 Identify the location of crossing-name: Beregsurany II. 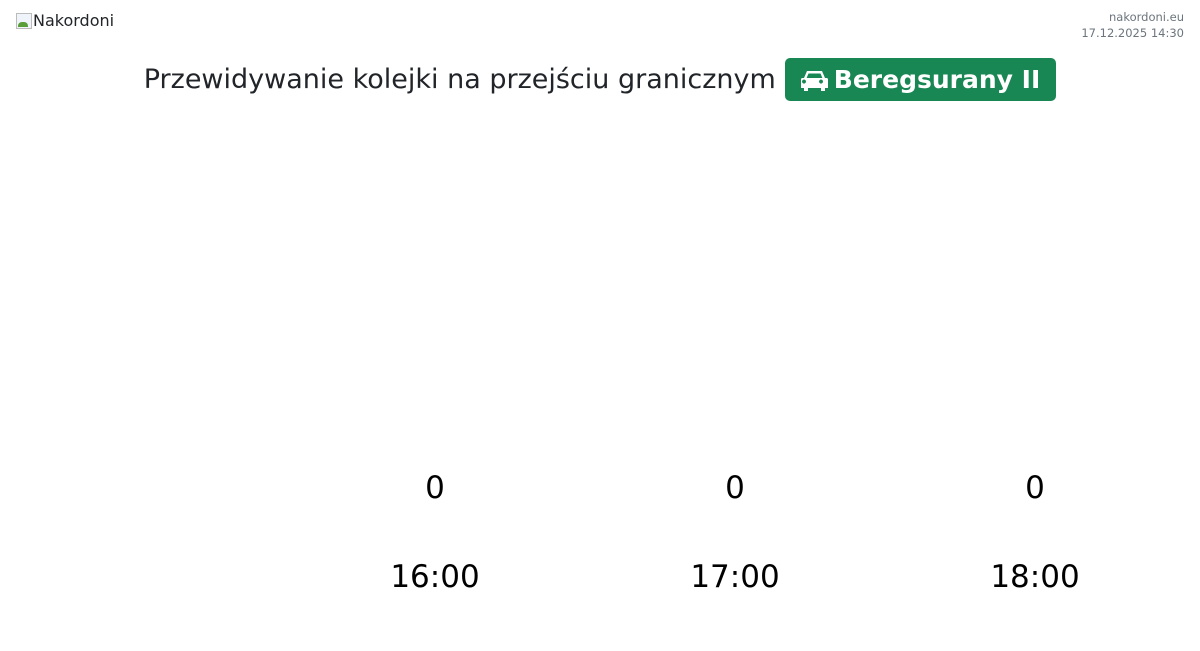
(937, 79).